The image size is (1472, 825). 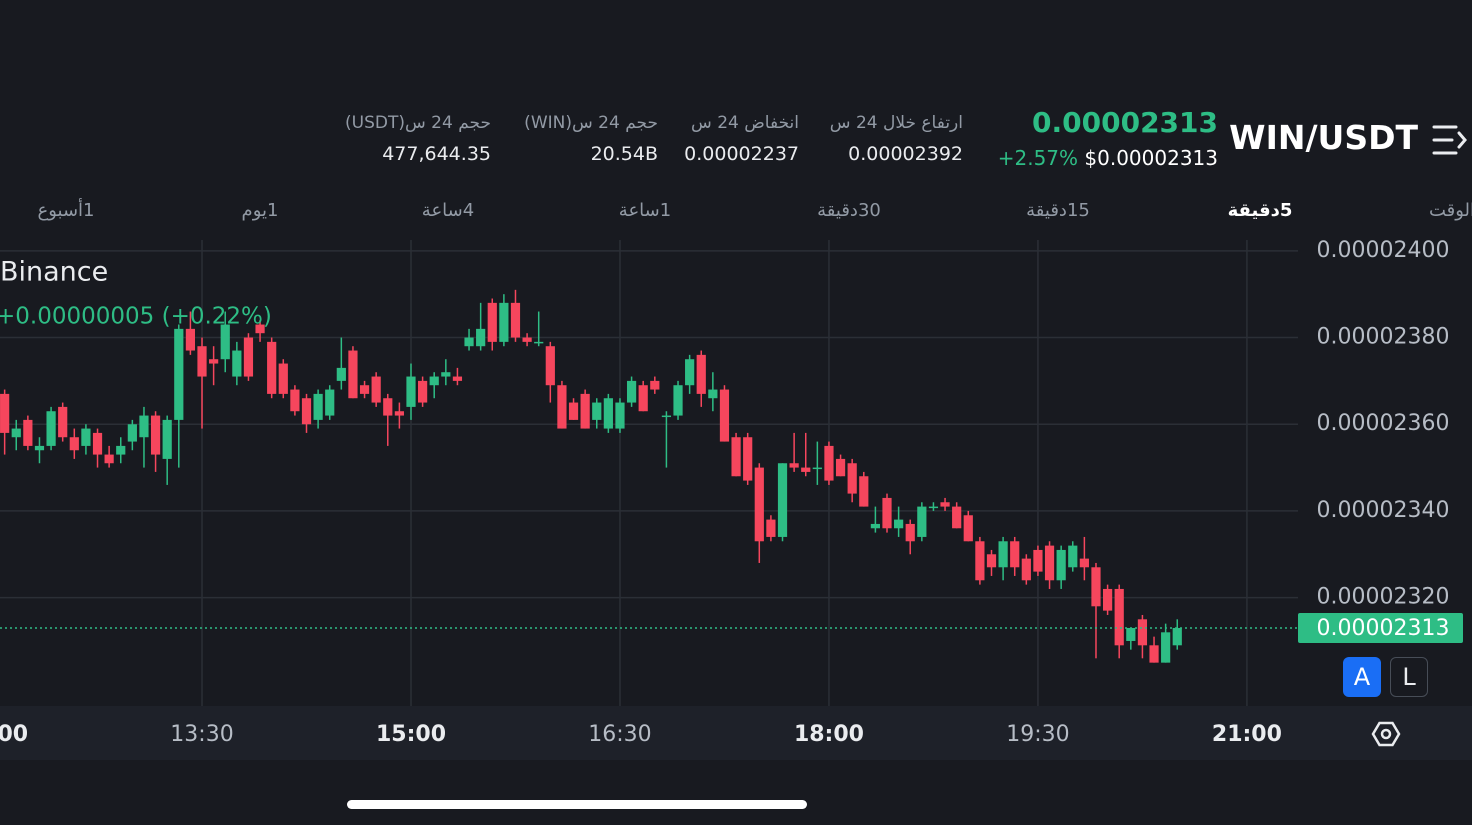 What do you see at coordinates (136, 317) in the screenshot?
I see `change-label: +0.00000005 (+0.22%)` at bounding box center [136, 317].